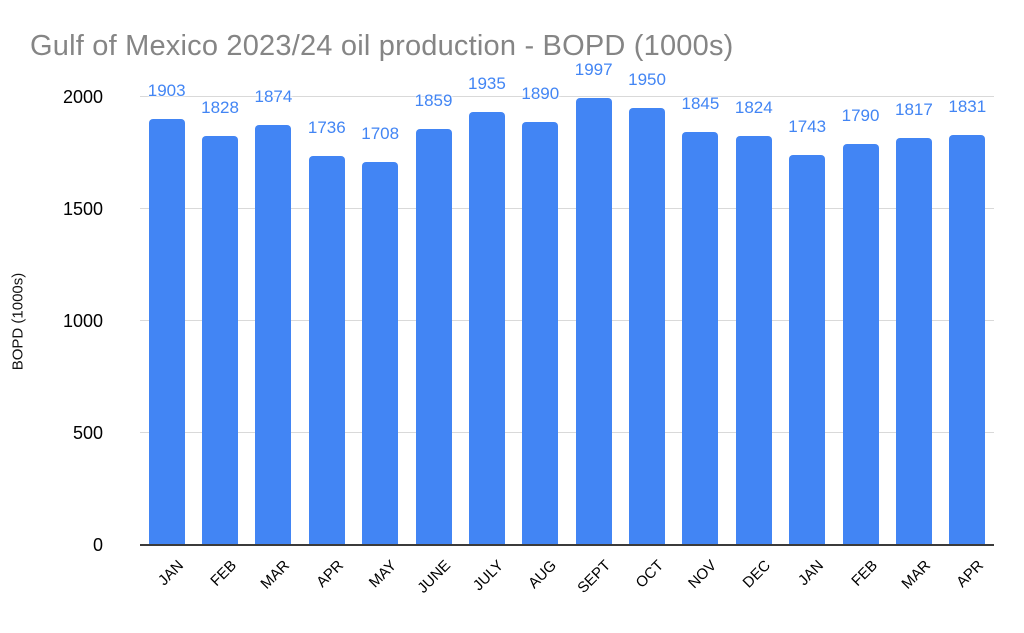 Image resolution: width=1024 pixels, height=633 pixels. I want to click on data-label: 1903, so click(166, 90).